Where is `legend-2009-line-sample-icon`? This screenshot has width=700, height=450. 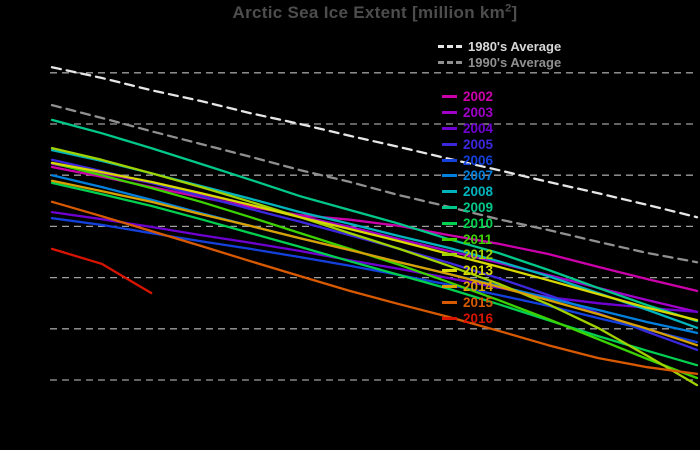 legend-2009-line-sample-icon is located at coordinates (449, 207).